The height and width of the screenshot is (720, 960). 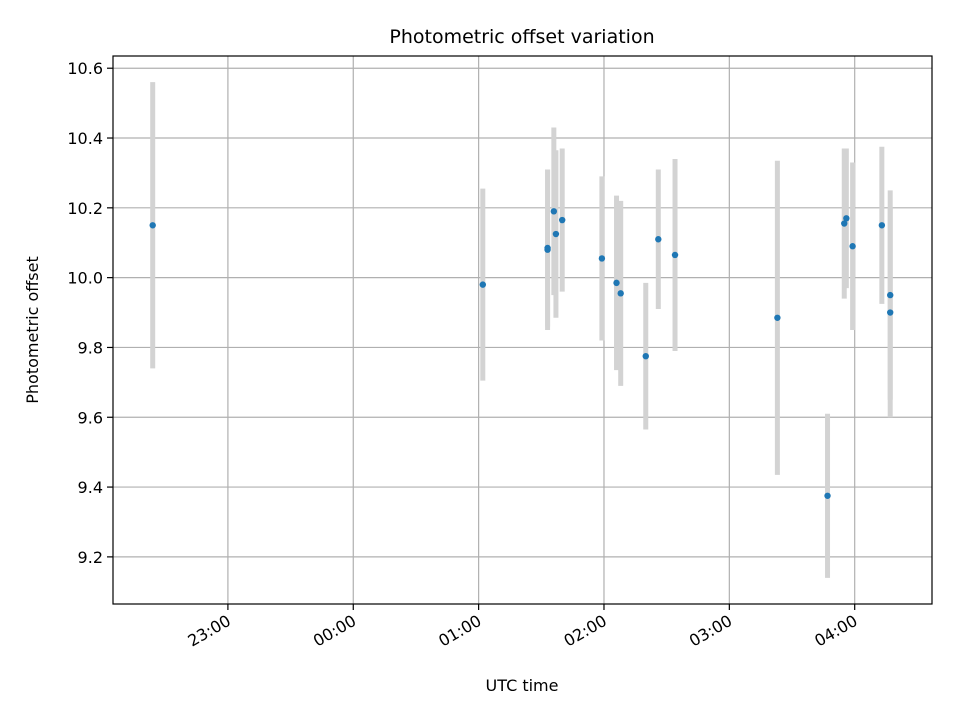 I want to click on x-tick-label: 02:00, so click(x=585, y=631).